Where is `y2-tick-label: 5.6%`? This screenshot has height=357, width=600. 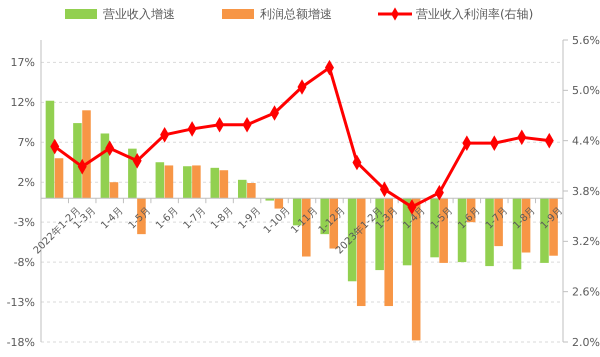
y2-tick-label: 5.6% is located at coordinates (586, 40).